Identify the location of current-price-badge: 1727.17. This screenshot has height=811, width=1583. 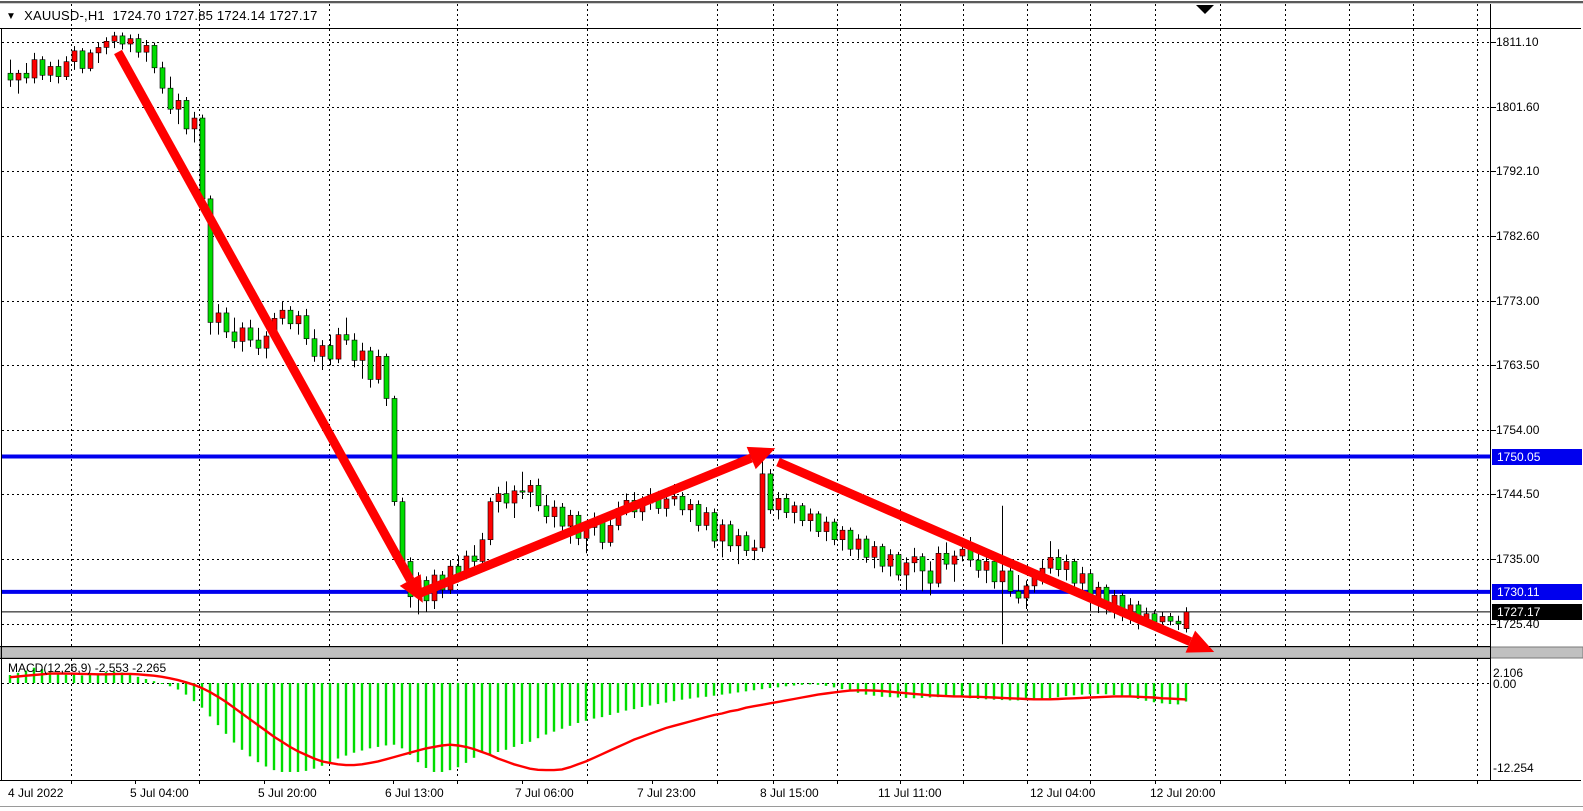
(1537, 612).